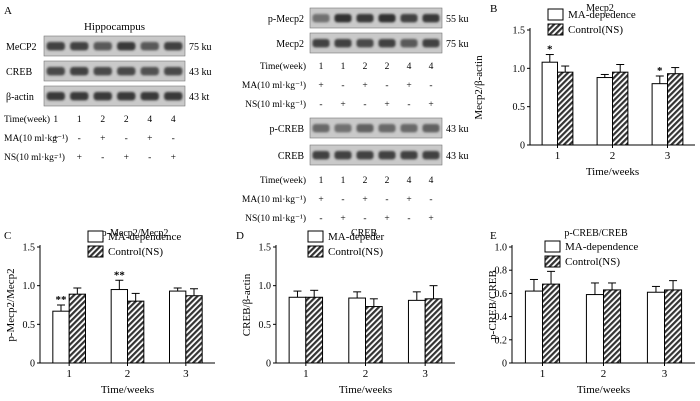 The image size is (700, 401). I want to click on y-tick-label: 0.4, so click(501, 317).